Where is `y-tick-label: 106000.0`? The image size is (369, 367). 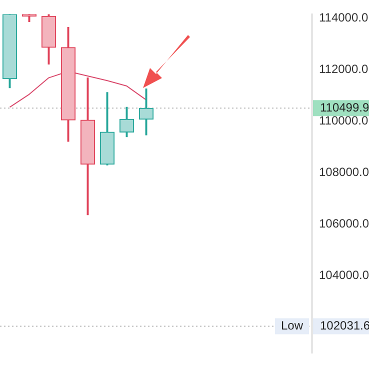 y-tick-label: 106000.0 is located at coordinates (344, 223).